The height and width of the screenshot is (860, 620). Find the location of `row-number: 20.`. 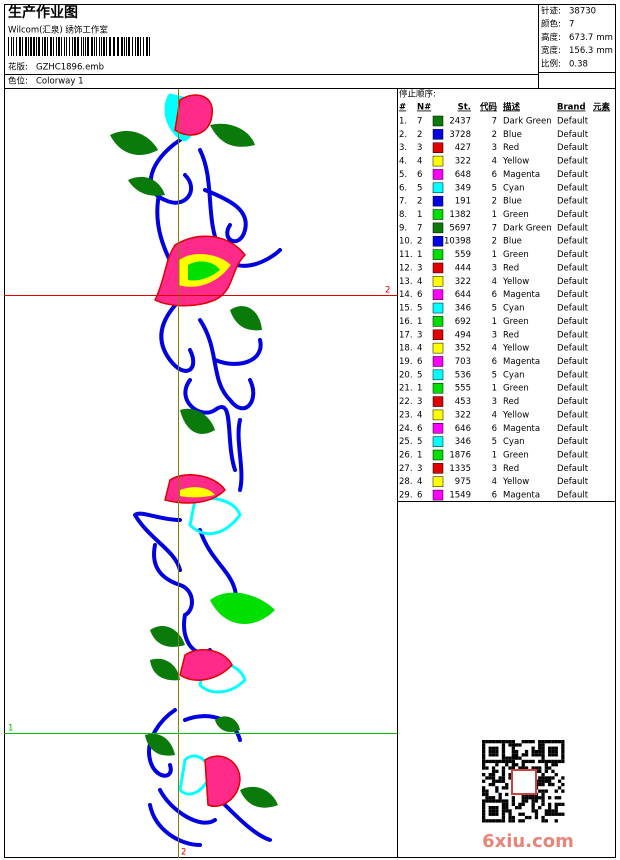

row-number: 20. is located at coordinates (406, 375).